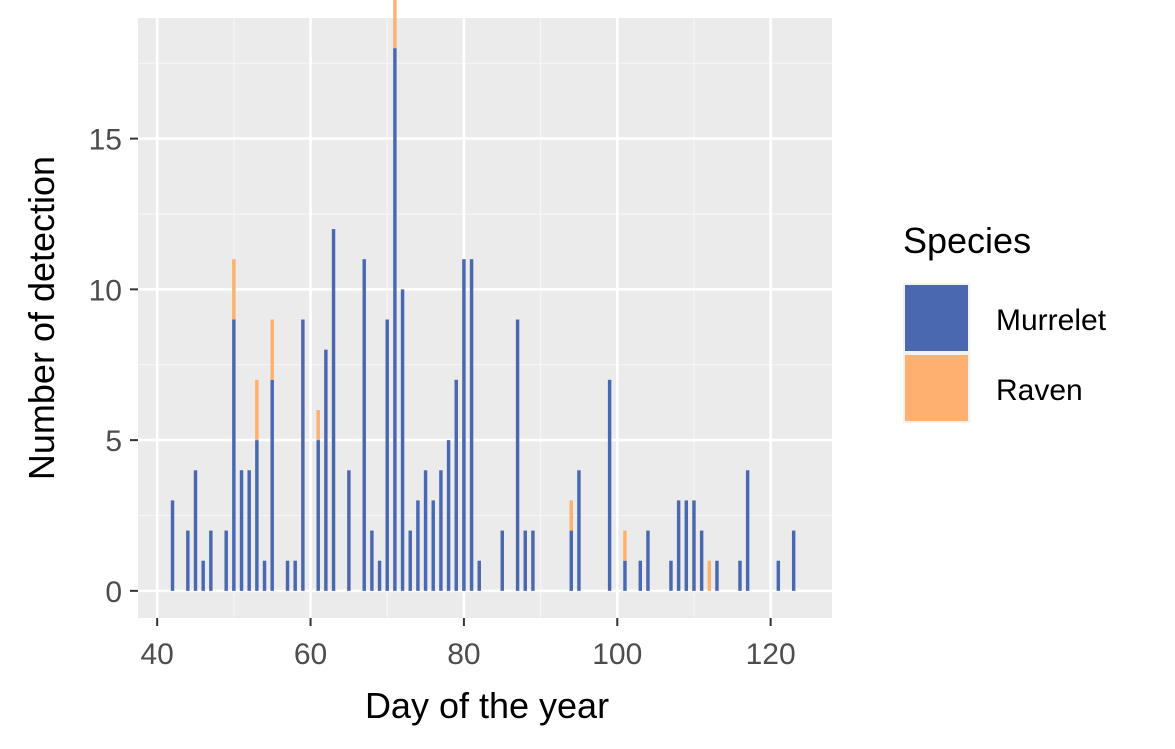 The image size is (1175, 749). I want to click on legend-key-raven, so click(936, 388).